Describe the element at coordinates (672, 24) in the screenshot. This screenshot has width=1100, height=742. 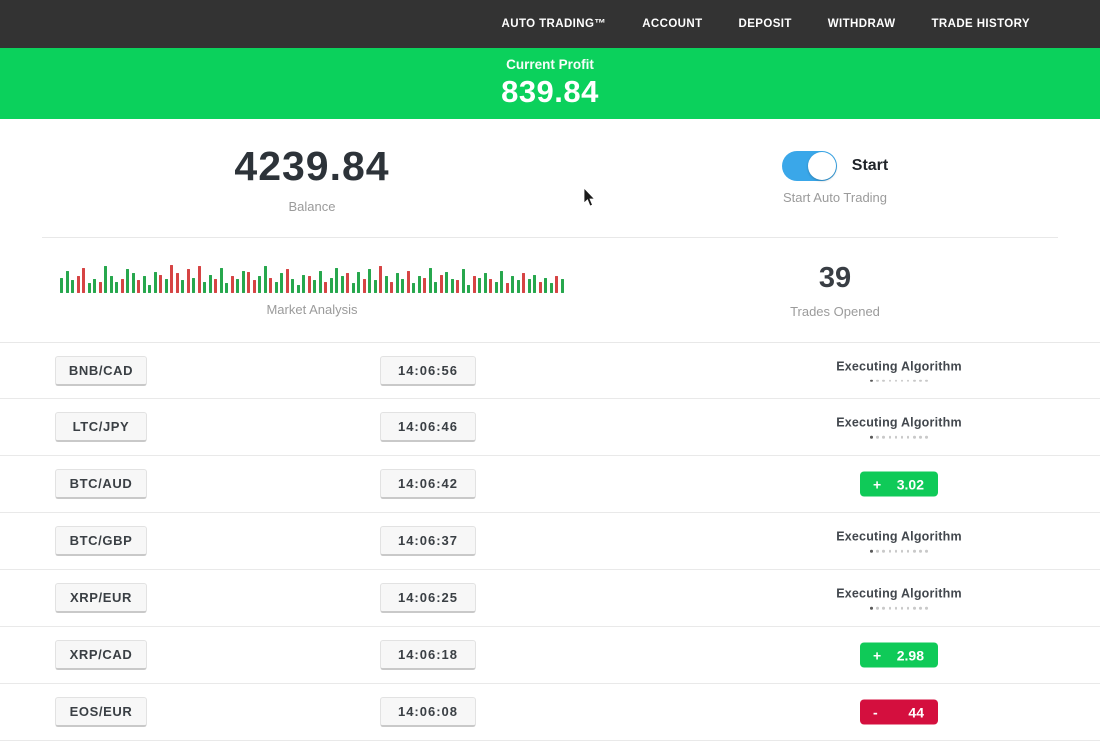
I see `nav-item-account: ACCOUNT` at that location.